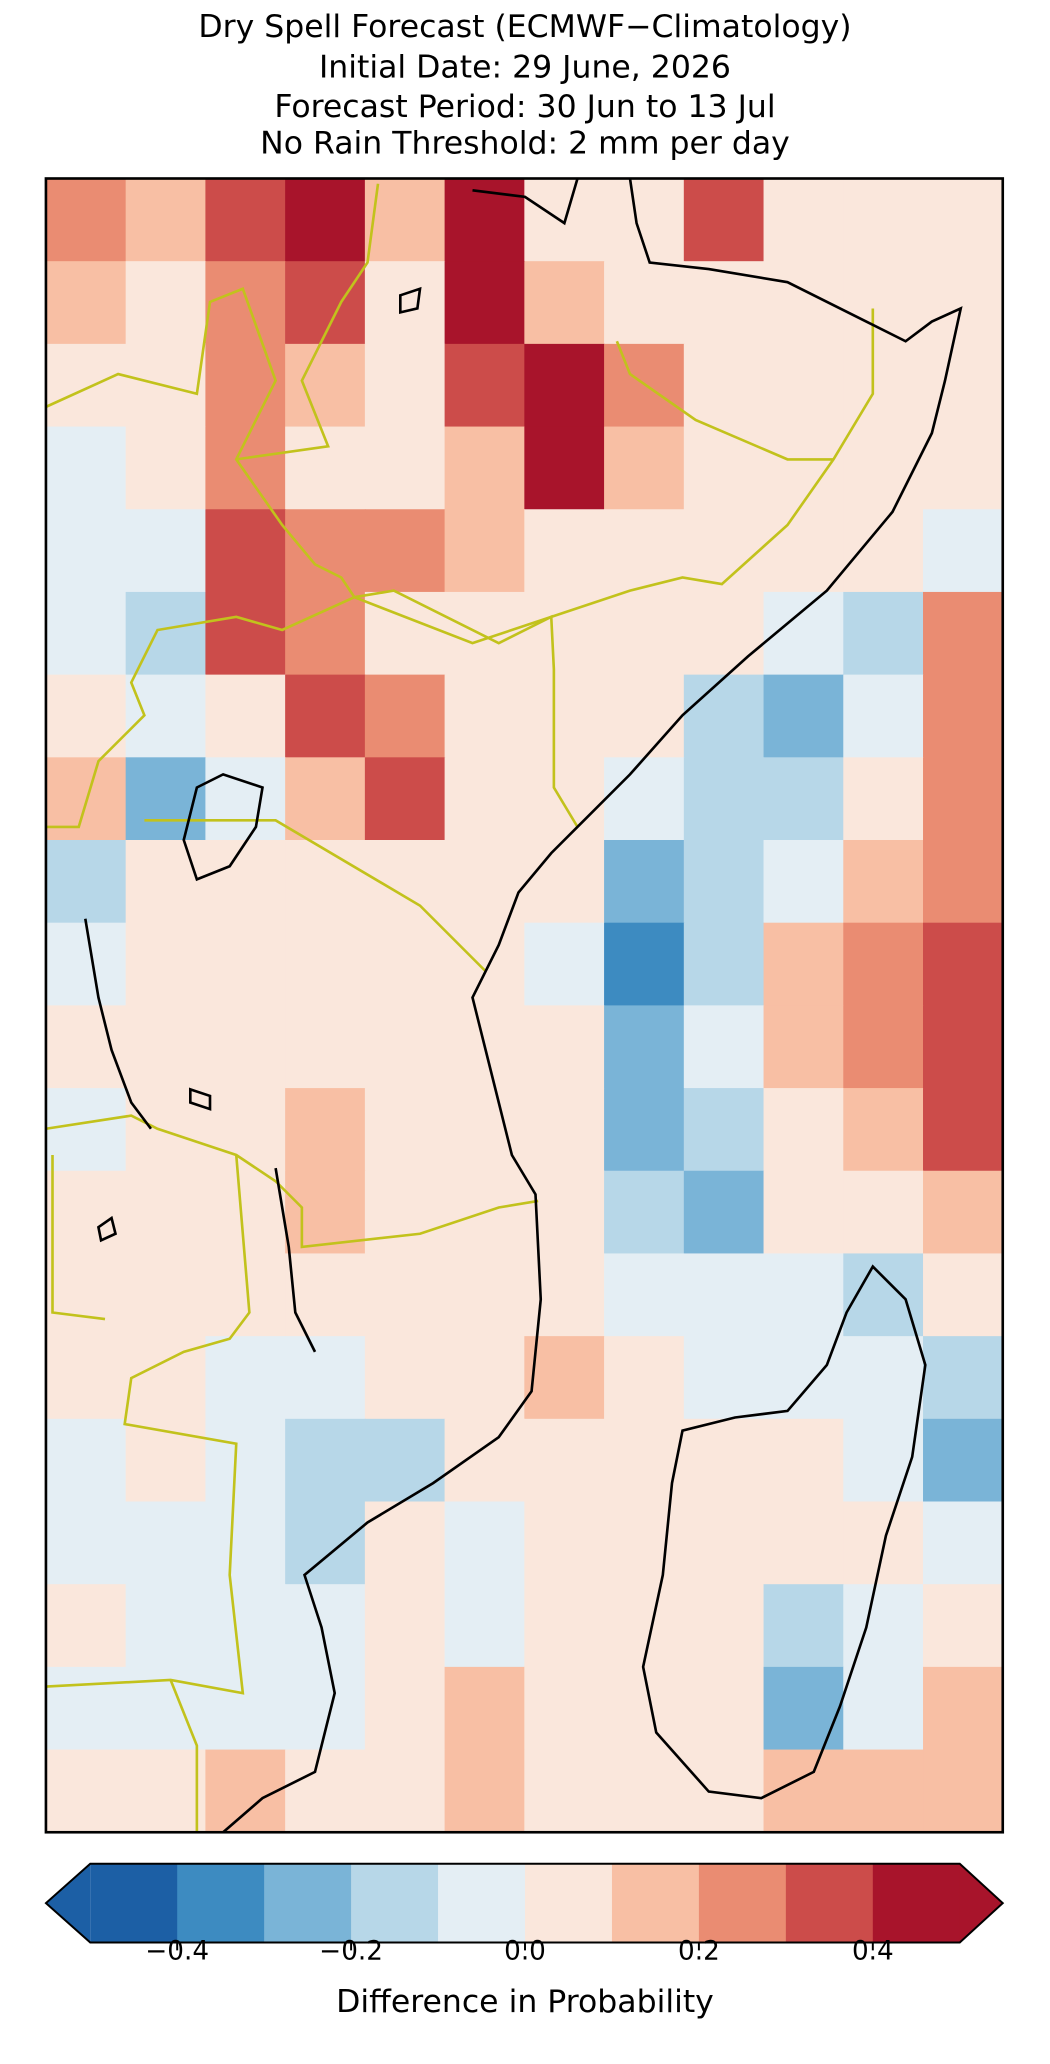 The image size is (1050, 2064). What do you see at coordinates (524, 27) in the screenshot?
I see `title-line: Dry Spell Forecast (ECMWF−Climatology)` at bounding box center [524, 27].